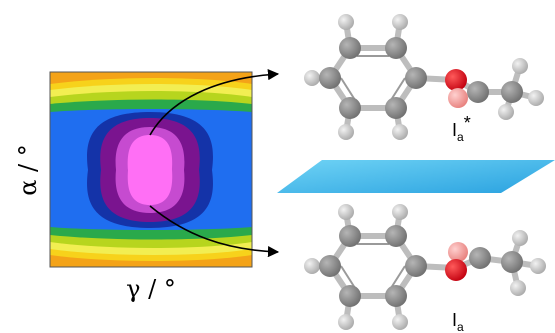  Describe the element at coordinates (458, 321) in the screenshot. I see `molecule-bottom-label: Ia` at that location.